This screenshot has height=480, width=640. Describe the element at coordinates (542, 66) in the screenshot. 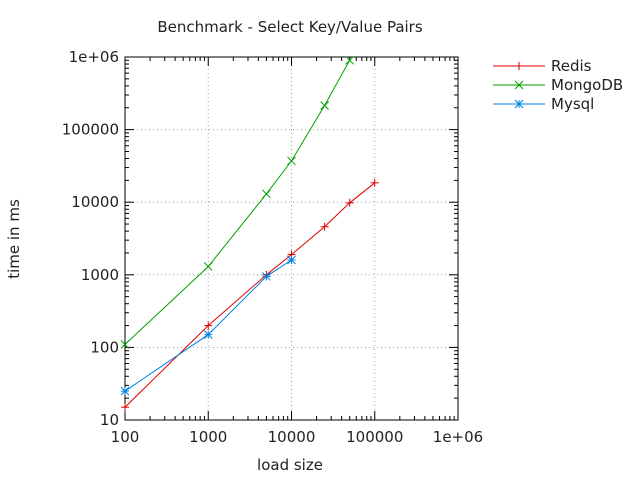

I see `legend-item-redis: Redis` at that location.